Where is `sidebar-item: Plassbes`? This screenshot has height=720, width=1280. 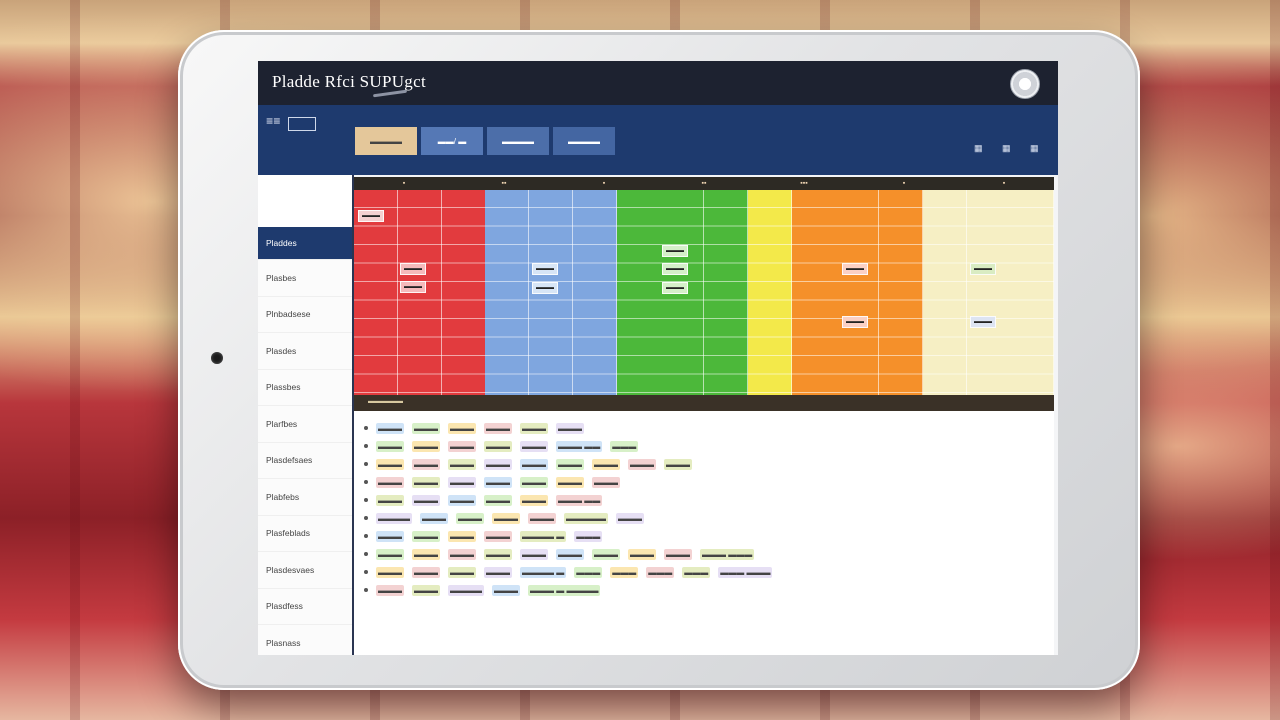
sidebar-item: Plassbes is located at coordinates (305, 388).